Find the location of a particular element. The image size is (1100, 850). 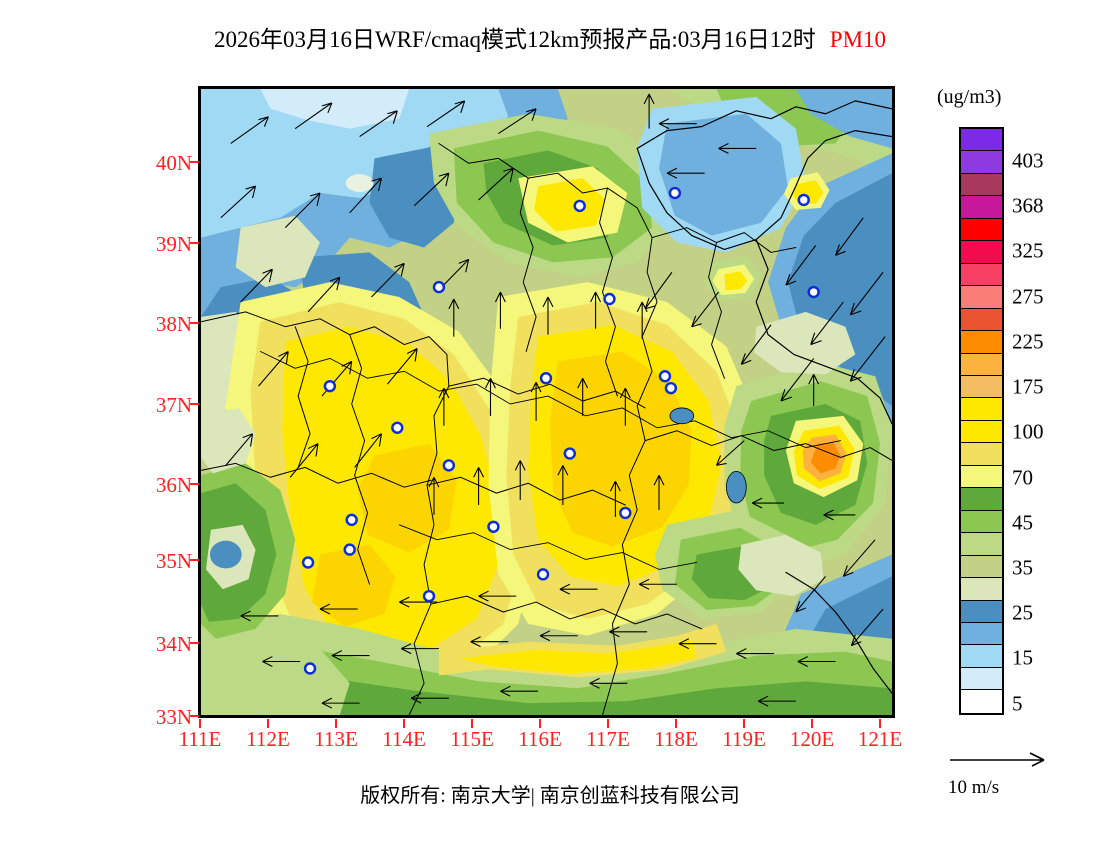

y-tick-39N is located at coordinates (194, 243).